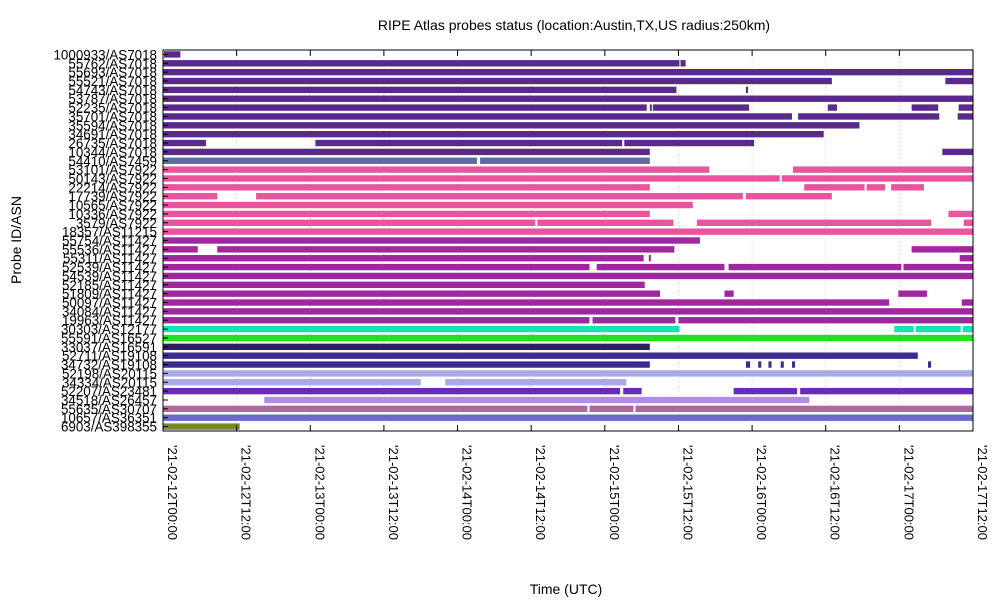 The width and height of the screenshot is (1000, 600). What do you see at coordinates (105, 54) in the screenshot?
I see `probe-label: 1000933/AS7018` at bounding box center [105, 54].